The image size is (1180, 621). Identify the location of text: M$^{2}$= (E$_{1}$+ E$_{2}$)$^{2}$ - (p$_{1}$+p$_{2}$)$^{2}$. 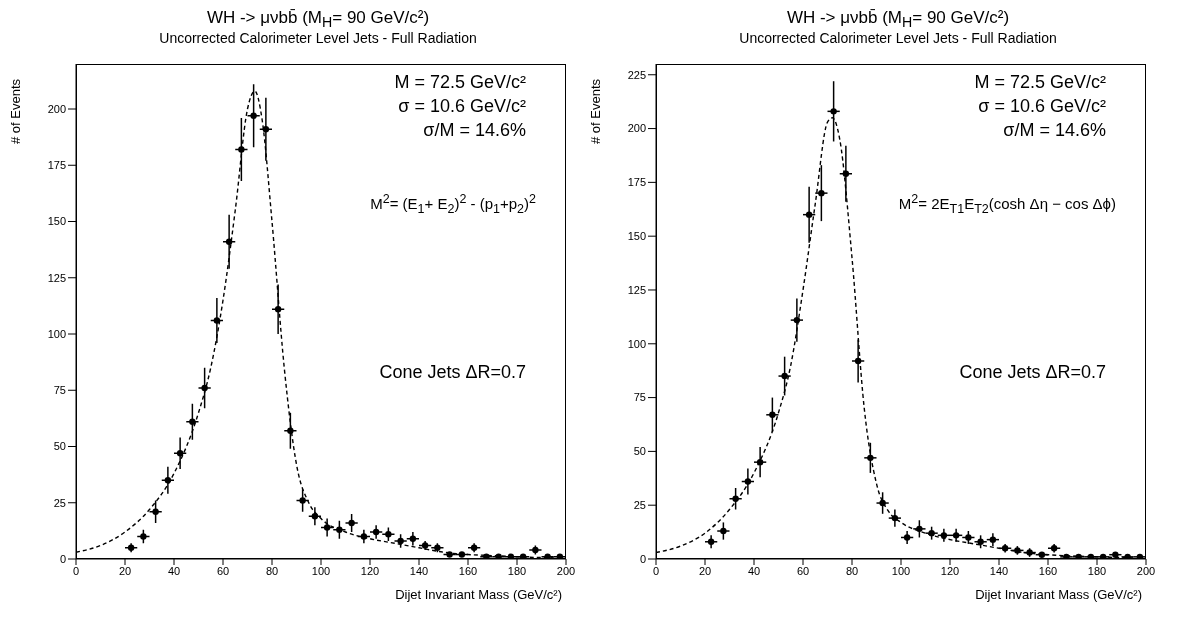
(453, 204).